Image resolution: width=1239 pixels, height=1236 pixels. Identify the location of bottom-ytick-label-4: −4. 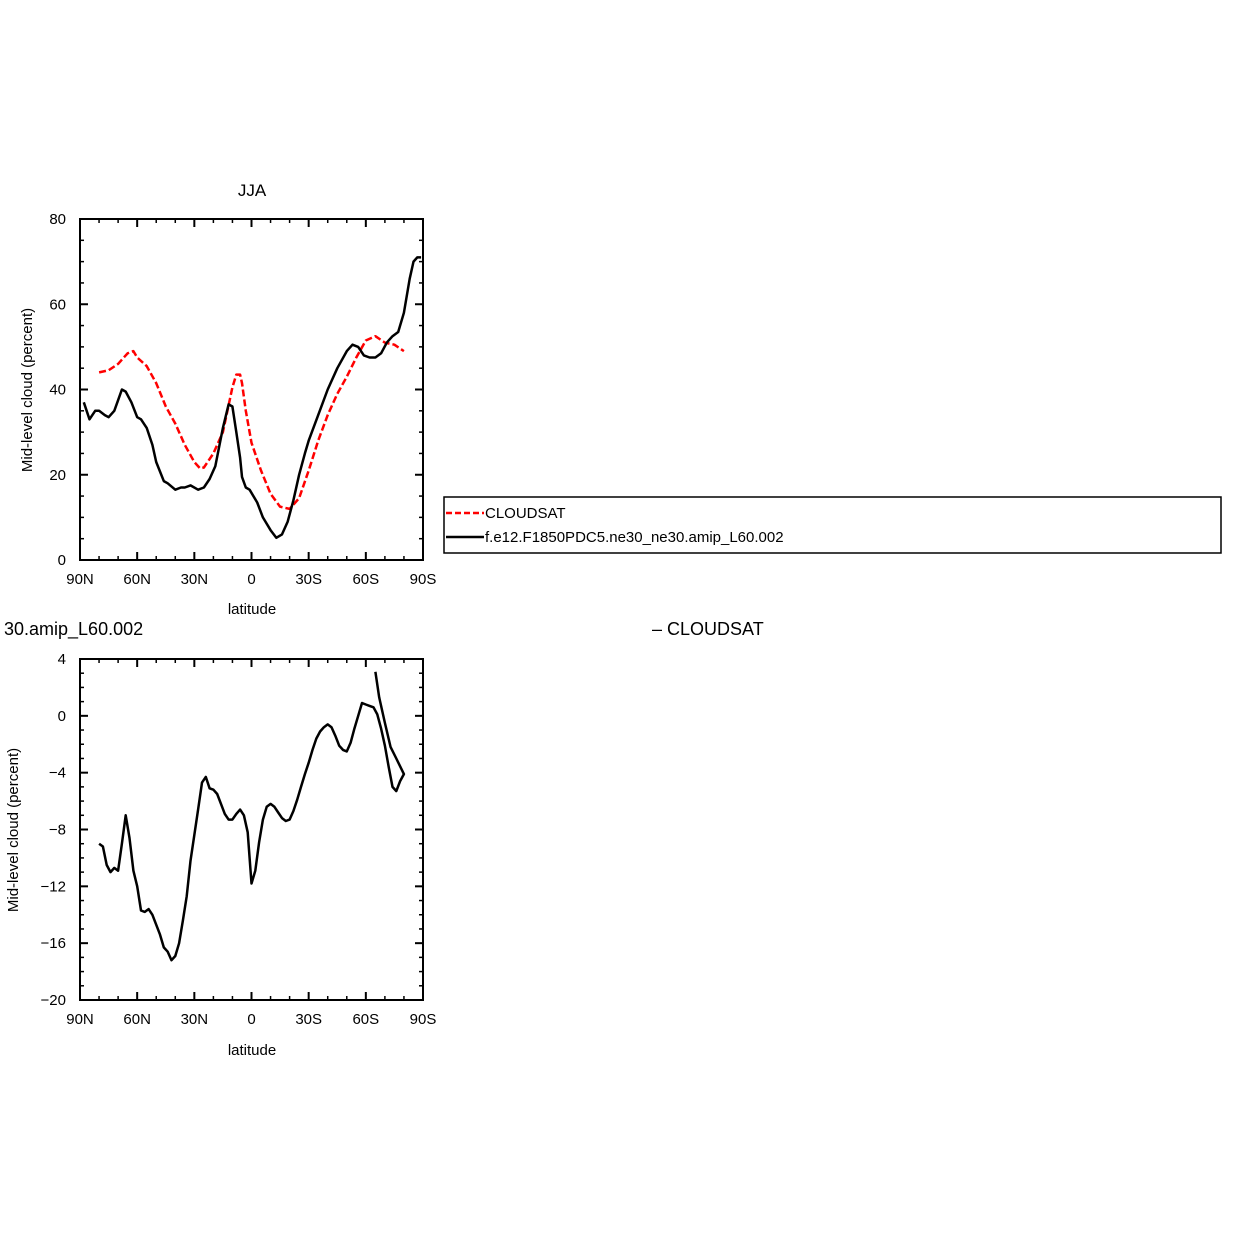
(57, 773).